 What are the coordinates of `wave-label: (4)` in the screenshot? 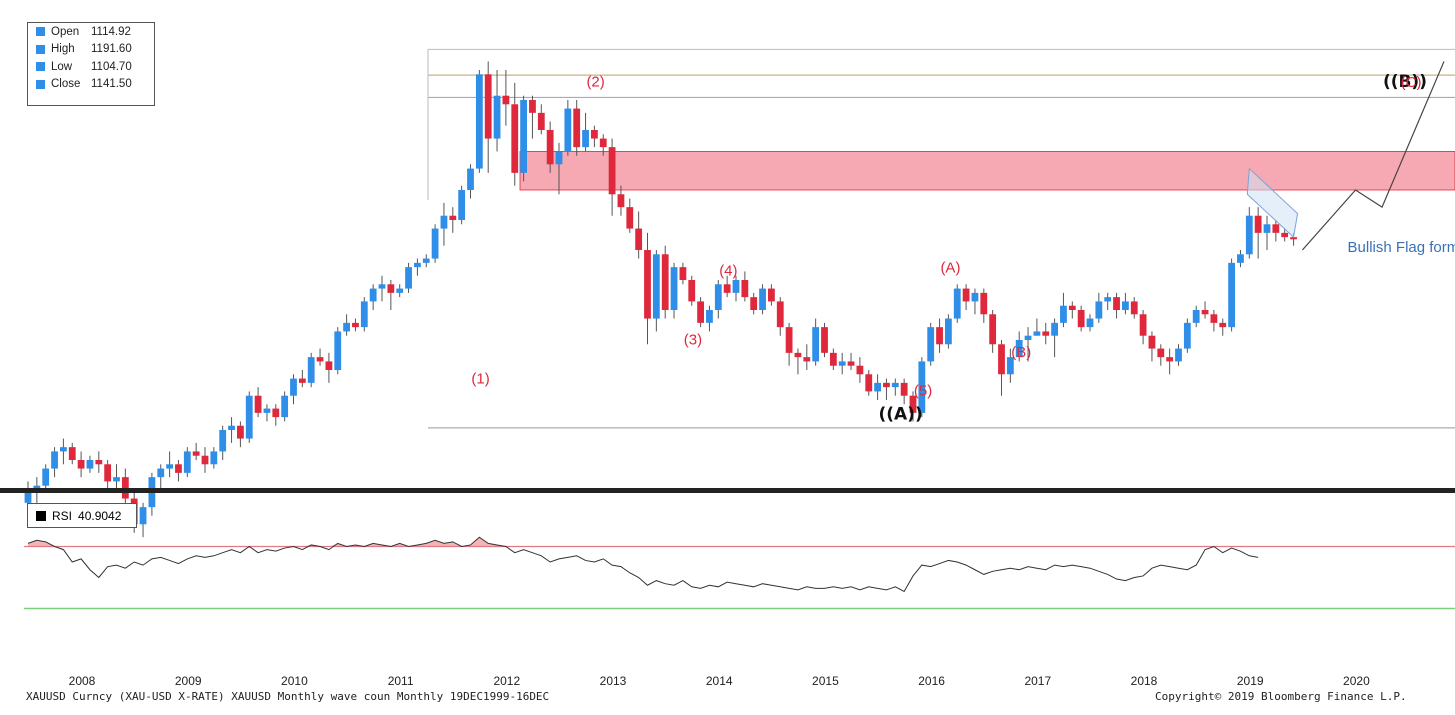 It's located at (728, 271).